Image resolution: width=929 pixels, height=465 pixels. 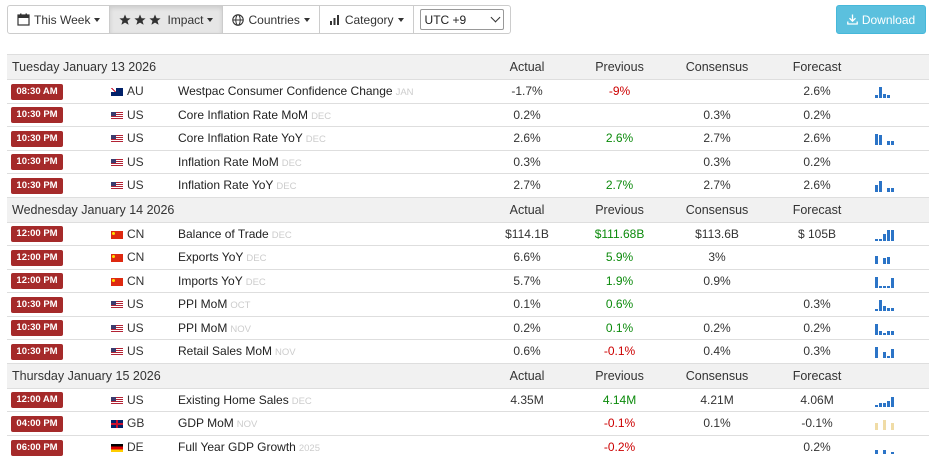 I want to click on event-name-link: Imports YoY, so click(x=210, y=280).